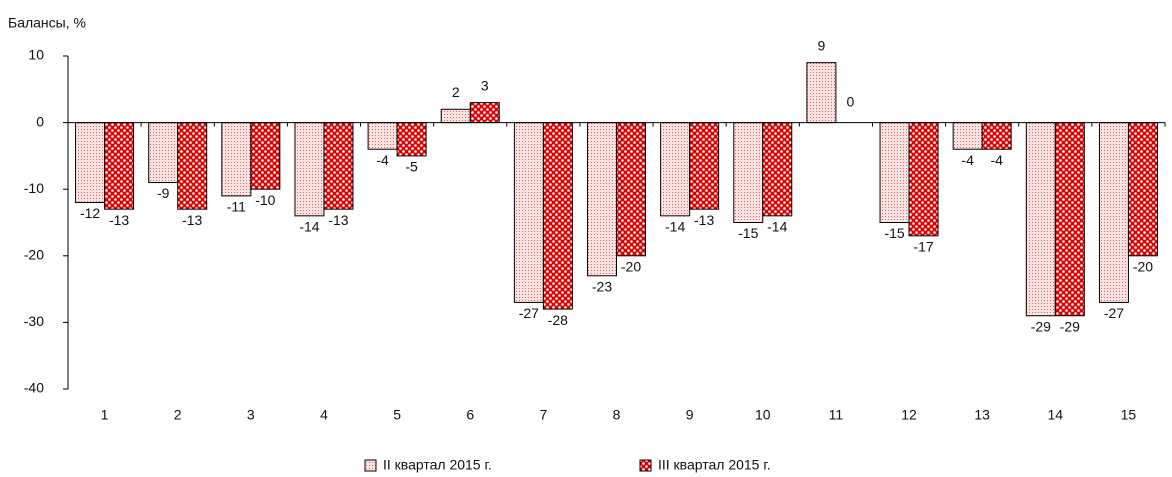  I want to click on value-label: -23, so click(602, 286).